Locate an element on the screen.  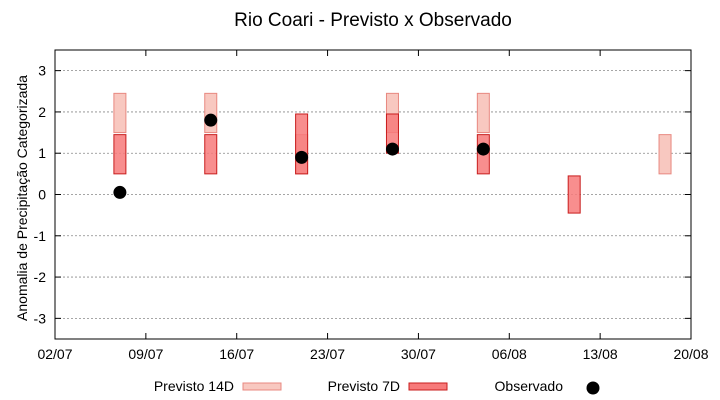
legend: Previsto 14D Previsto 7D Observado is located at coordinates (377, 386).